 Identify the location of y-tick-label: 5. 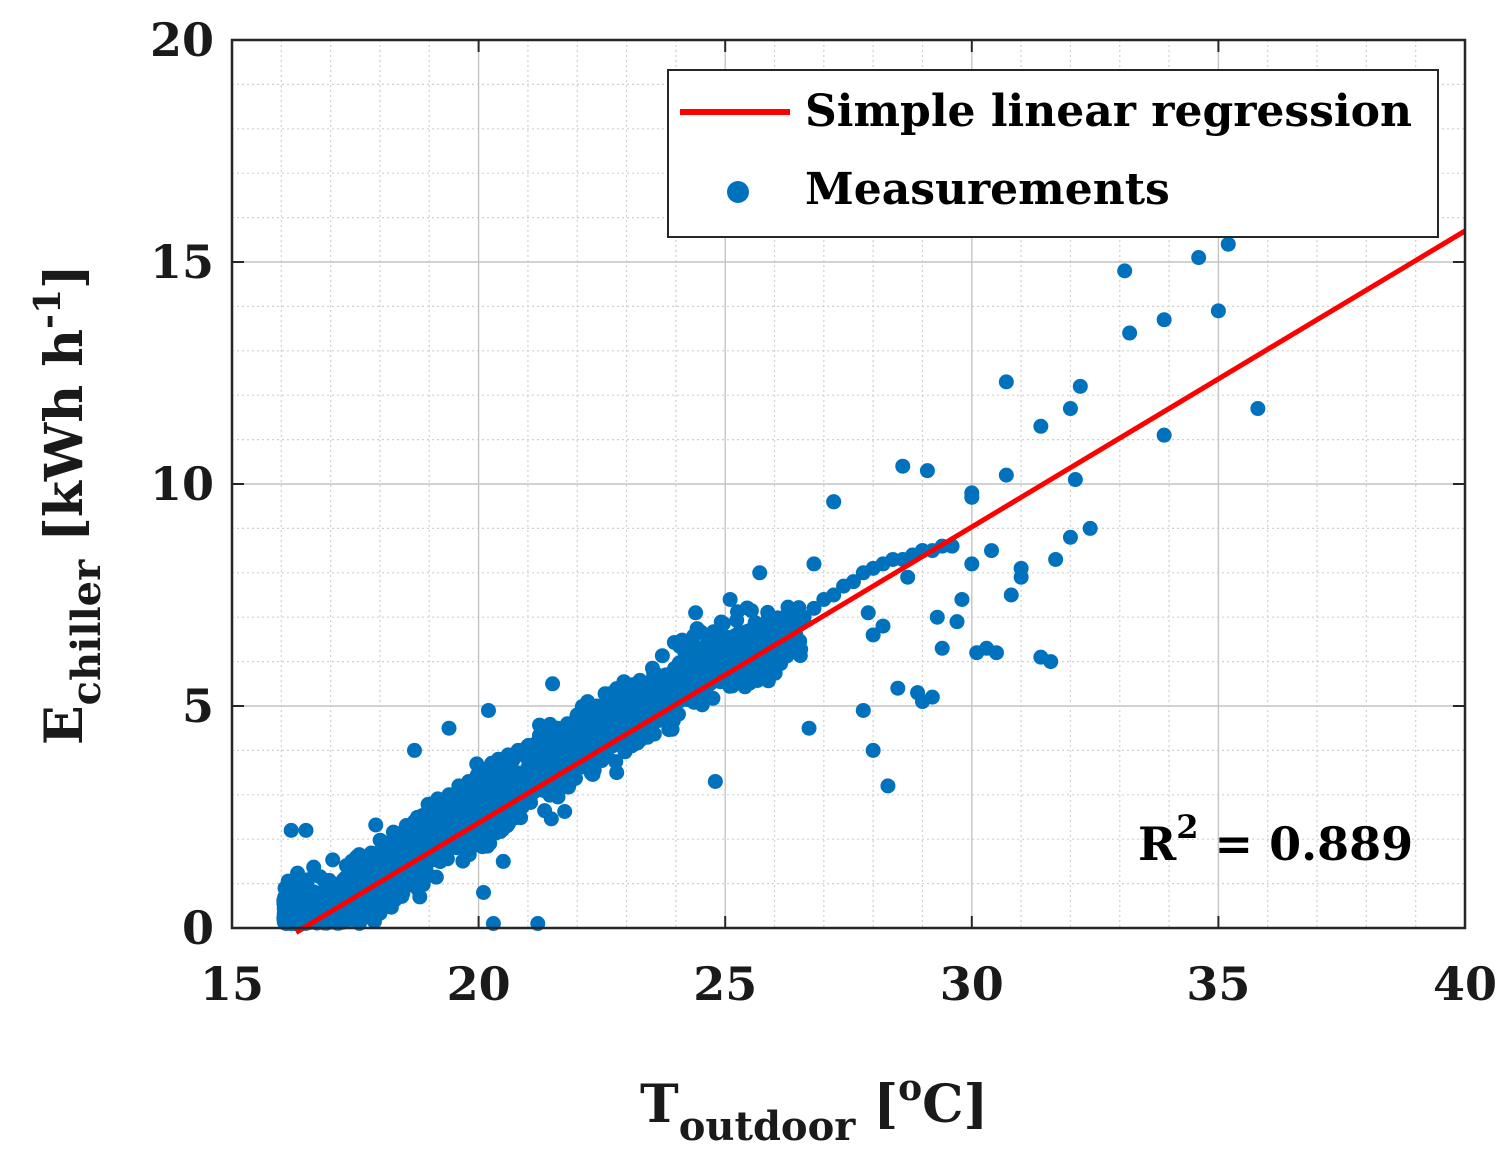
(198, 706).